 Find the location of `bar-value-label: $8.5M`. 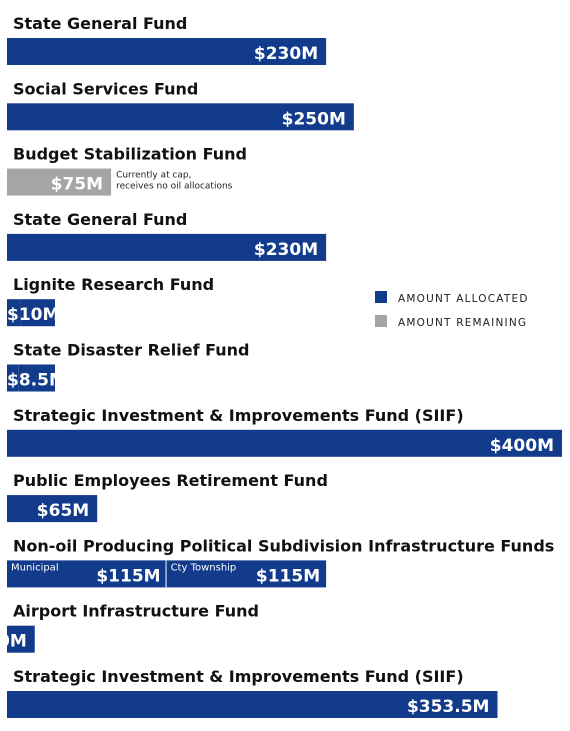

bar-value-label: $8.5M is located at coordinates (36, 381).